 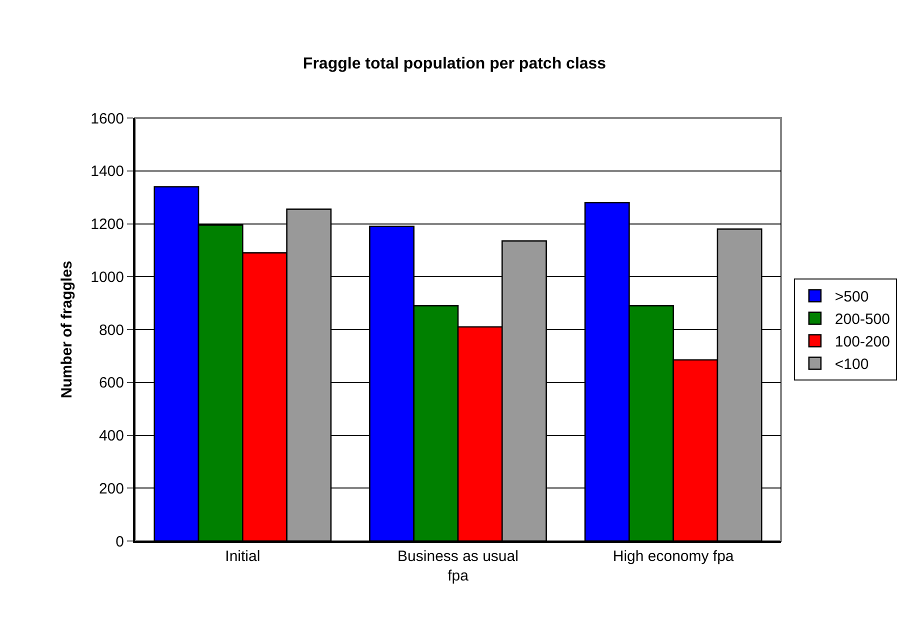 What do you see at coordinates (862, 342) in the screenshot?
I see `legend-label: 100-200` at bounding box center [862, 342].